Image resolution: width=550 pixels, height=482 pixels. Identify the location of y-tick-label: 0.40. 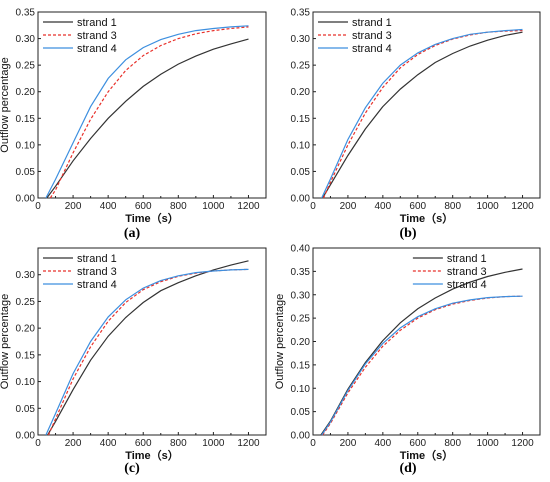
(301, 249).